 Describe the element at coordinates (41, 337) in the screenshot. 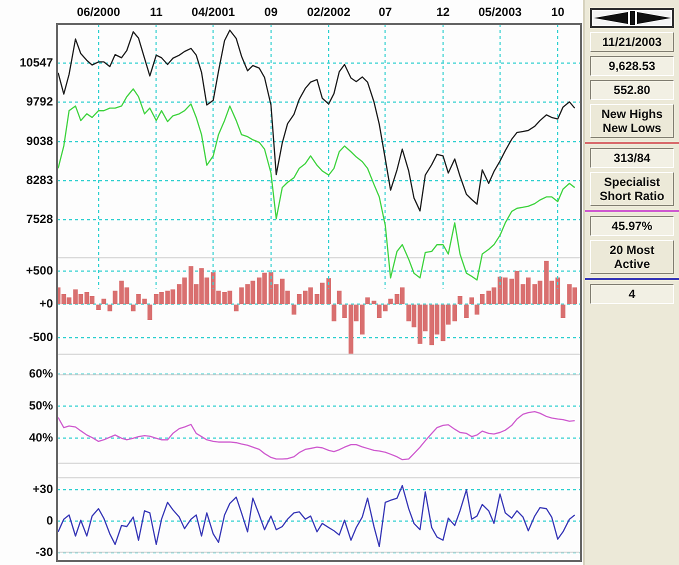

I see `y-tick-label: -500` at that location.